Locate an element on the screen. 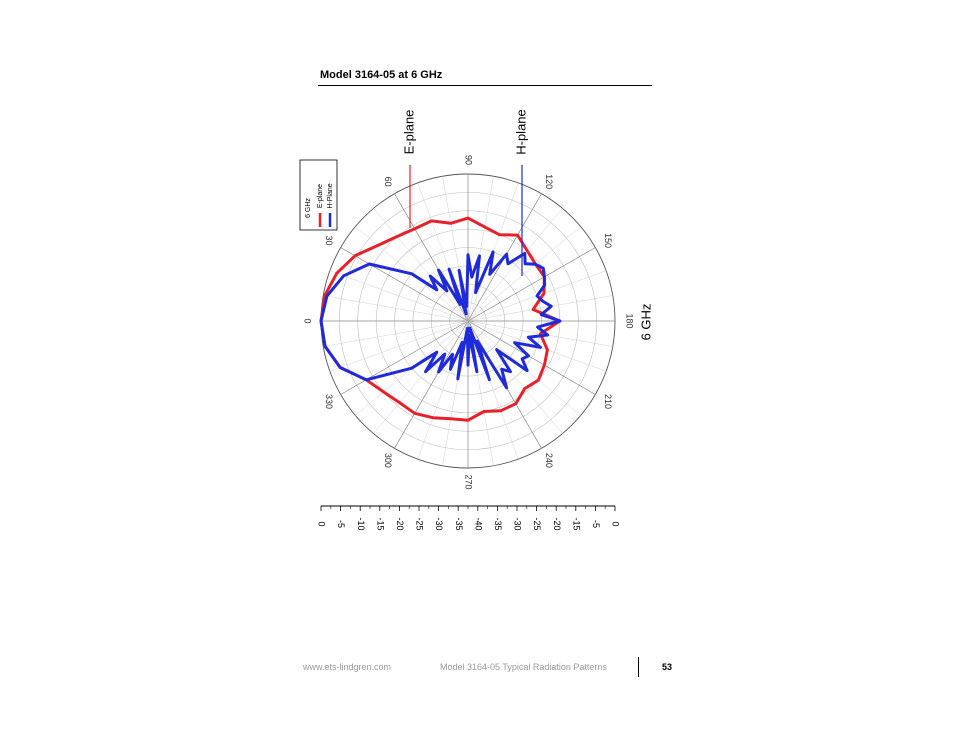 Image resolution: width=954 pixels, height=738 pixels. footer-separator is located at coordinates (638, 667).